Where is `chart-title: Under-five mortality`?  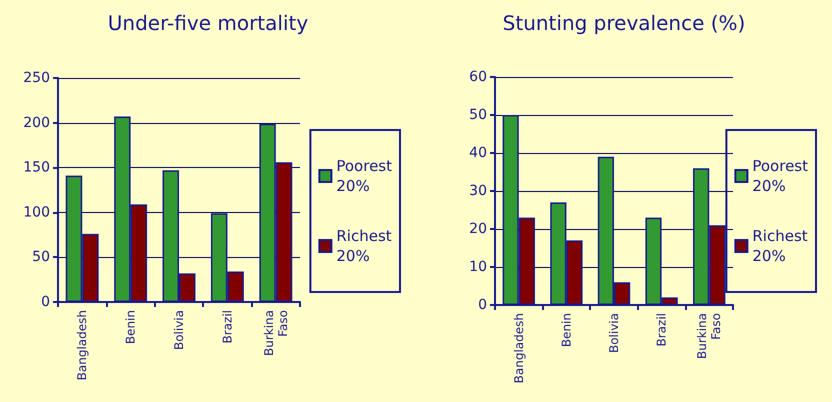
chart-title: Under-five mortality is located at coordinates (208, 23).